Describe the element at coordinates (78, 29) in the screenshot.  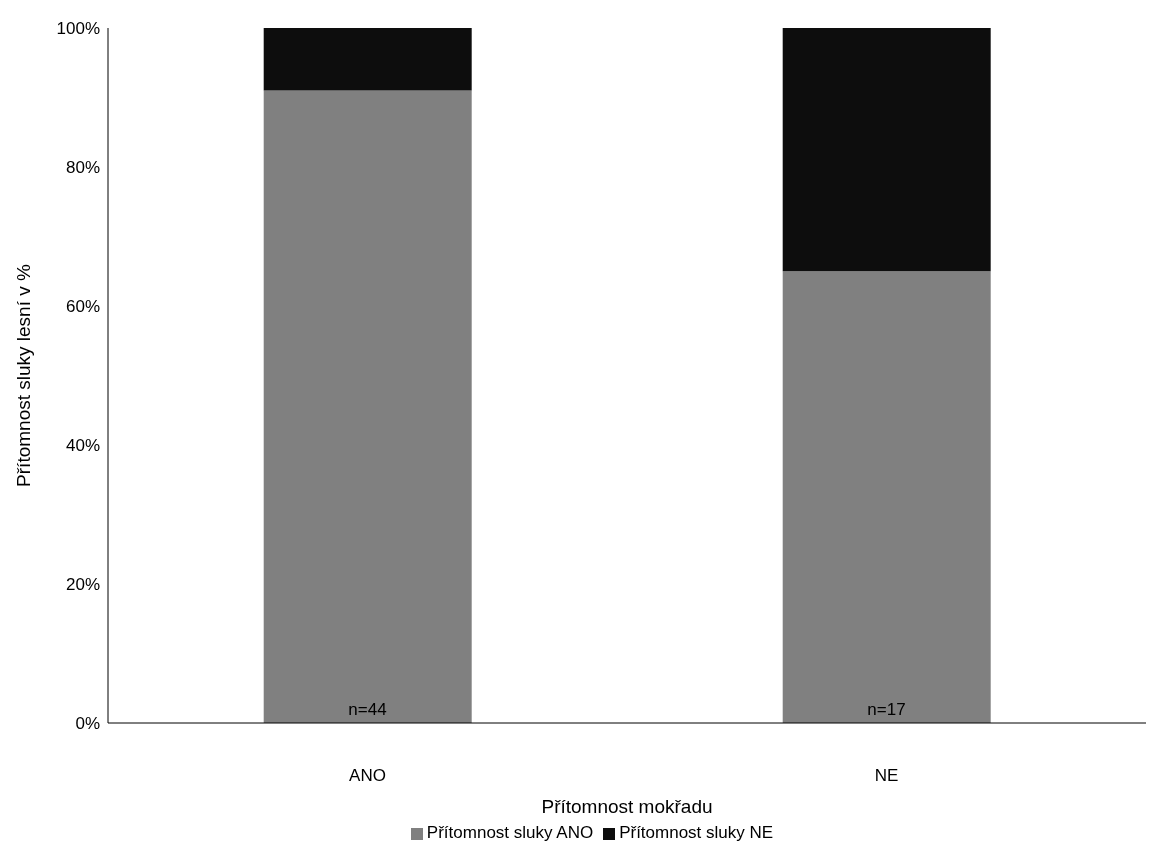
I see `y-tick-label: 100%` at that location.